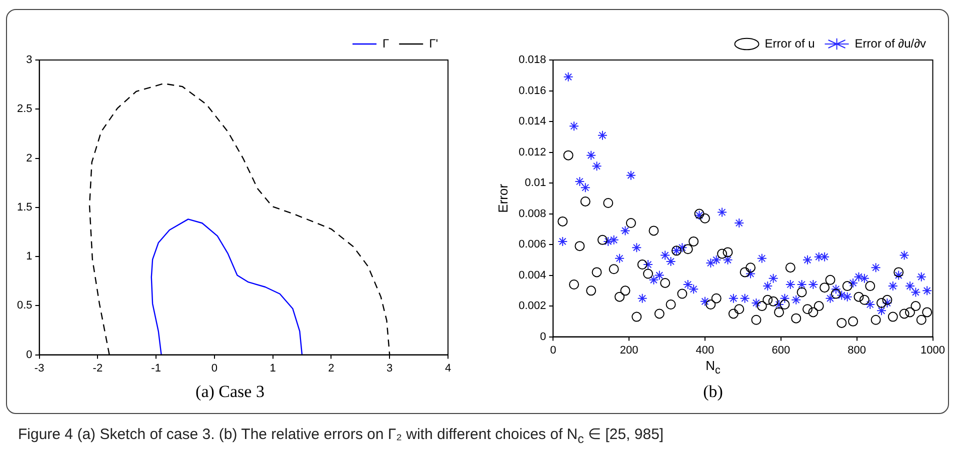 Image resolution: width=955 pixels, height=467 pixels. Describe the element at coordinates (532, 275) in the screenshot. I see `y-tick-label: 0.004` at that location.